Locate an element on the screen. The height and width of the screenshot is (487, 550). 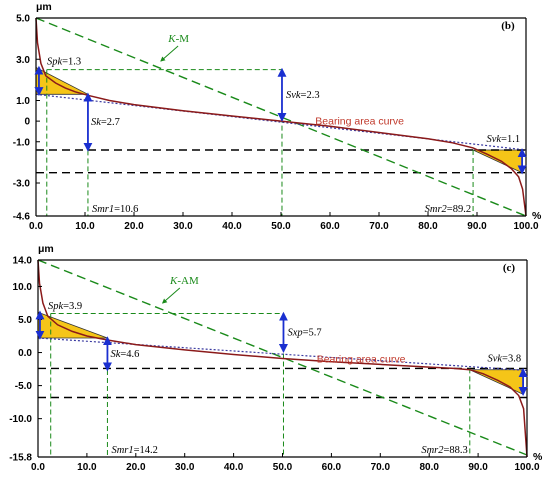
y-tick-label: 10.0 is located at coordinates (23, 287).